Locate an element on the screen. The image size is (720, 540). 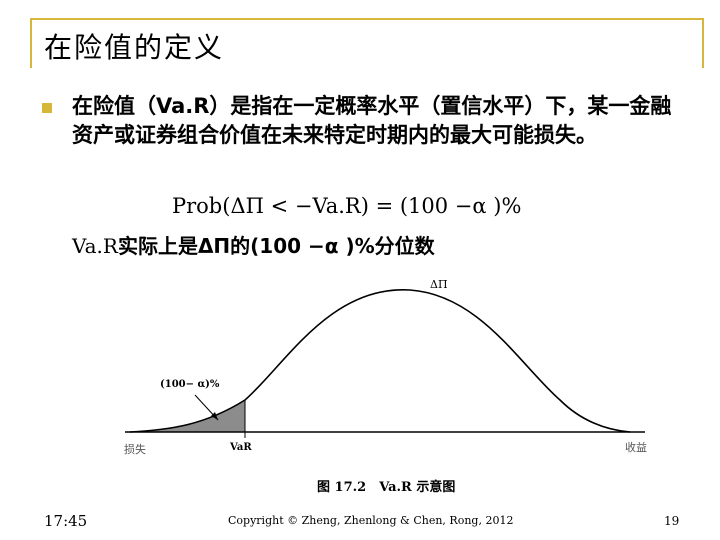
var-label: VaR is located at coordinates (240, 447).